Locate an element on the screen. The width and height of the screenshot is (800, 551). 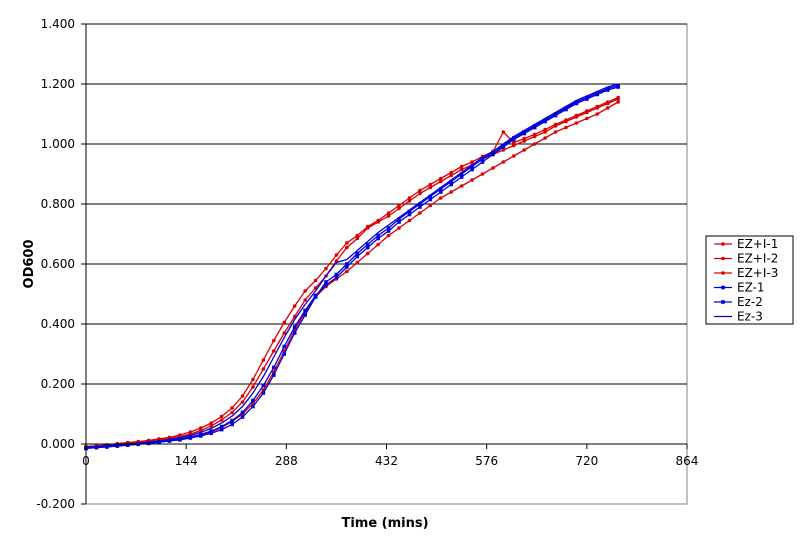
legend-label: EZ+I-1 is located at coordinates (757, 244).